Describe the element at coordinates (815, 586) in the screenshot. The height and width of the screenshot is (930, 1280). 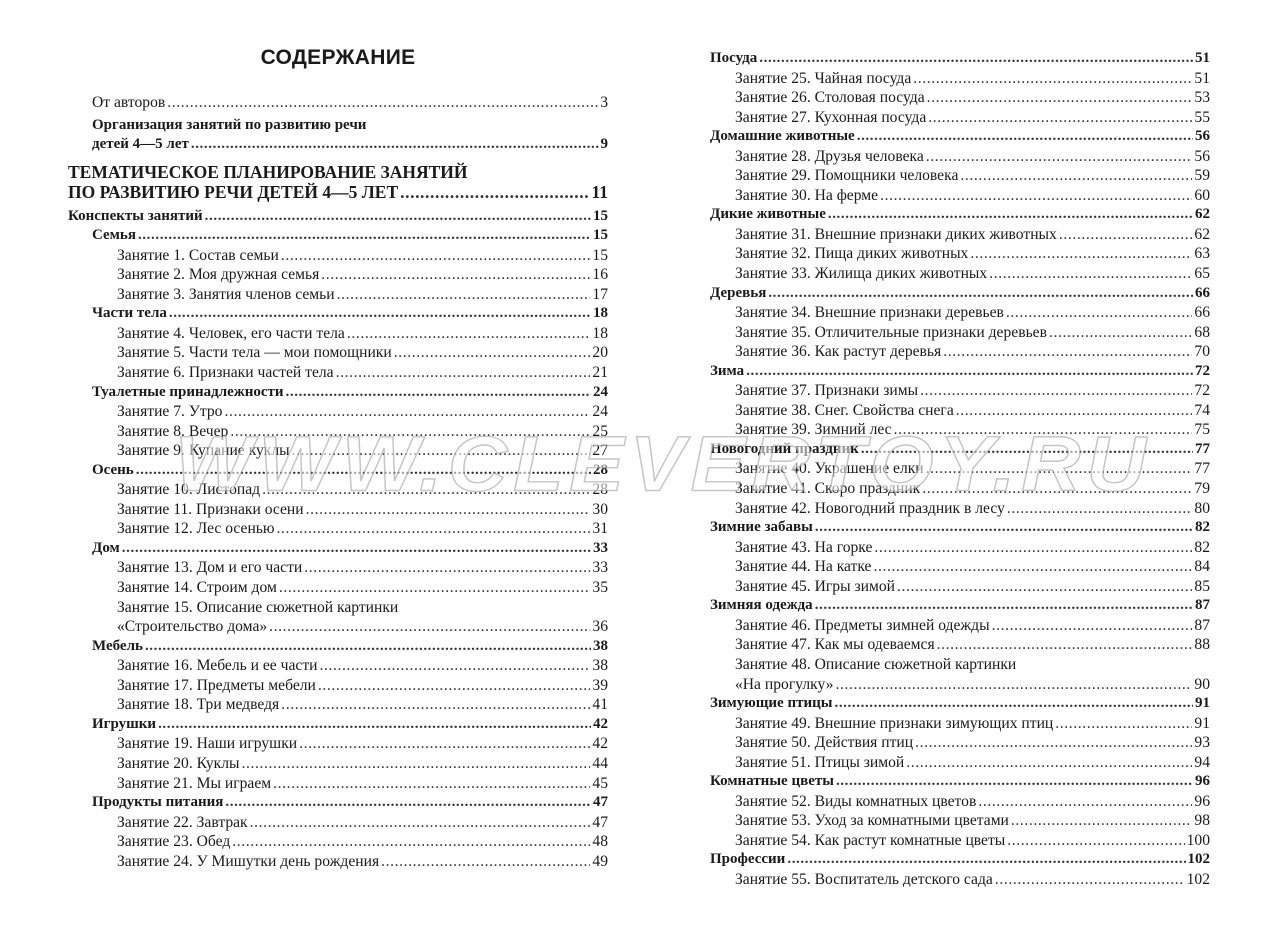
I see `entry-title: Занятие 45. Игры зимой` at that location.